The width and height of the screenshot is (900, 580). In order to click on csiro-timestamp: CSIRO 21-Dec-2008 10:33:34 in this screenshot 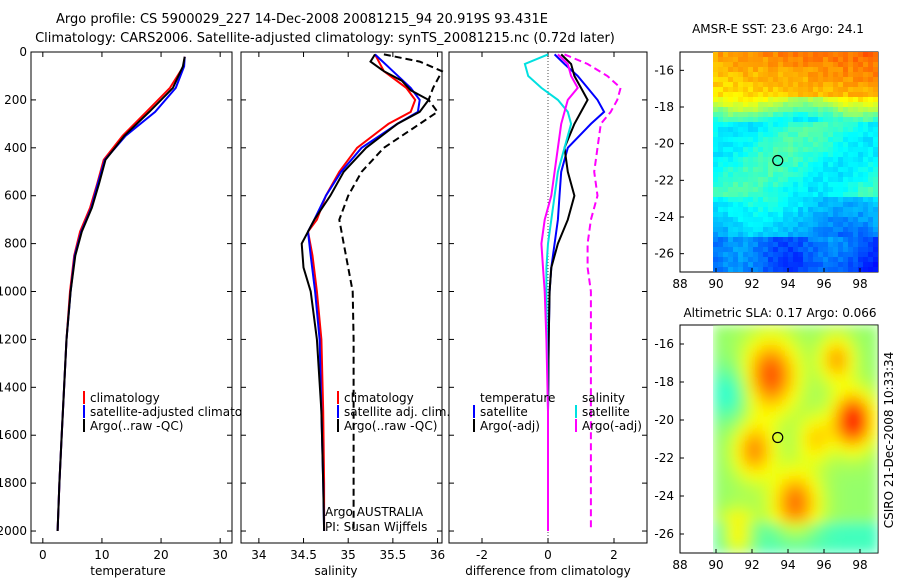, I will do `click(889, 440)`.